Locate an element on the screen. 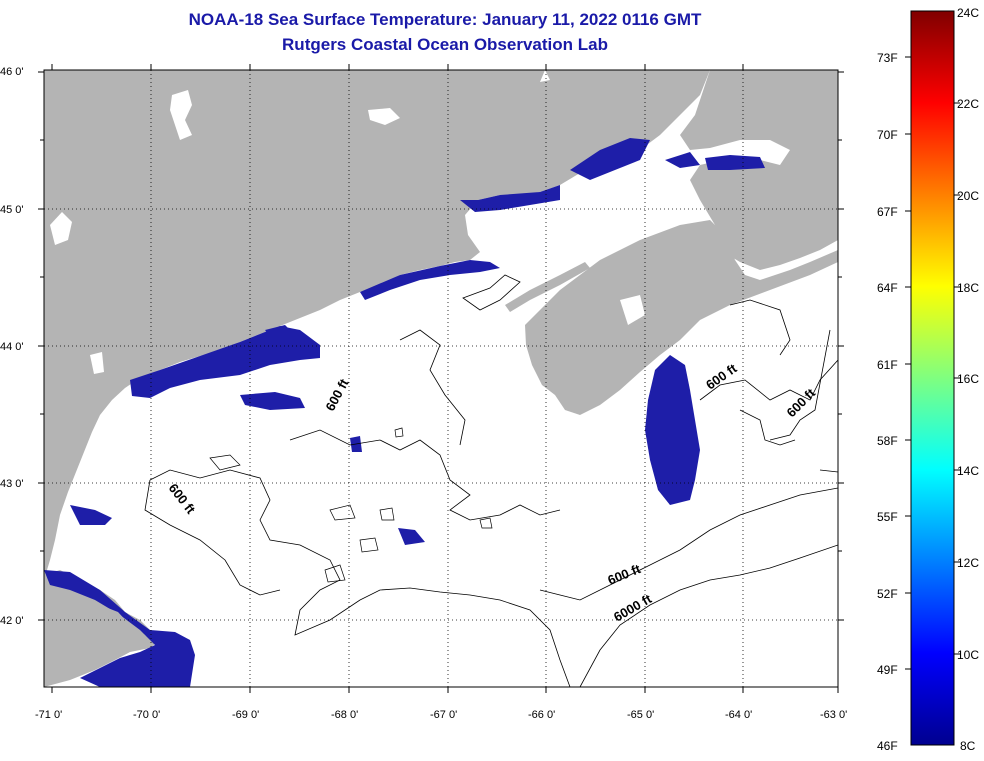 Image resolution: width=984 pixels, height=761 pixels. colorbar-f-55: 55F is located at coordinates (887, 517).